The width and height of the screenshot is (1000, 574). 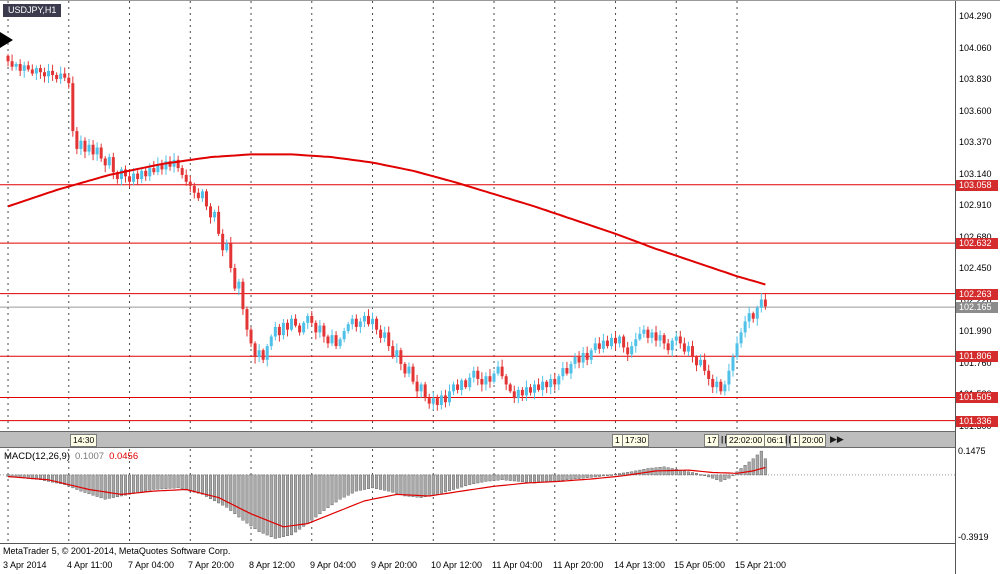 What do you see at coordinates (636, 440) in the screenshot?
I see `event-marker: 17:30` at bounding box center [636, 440].